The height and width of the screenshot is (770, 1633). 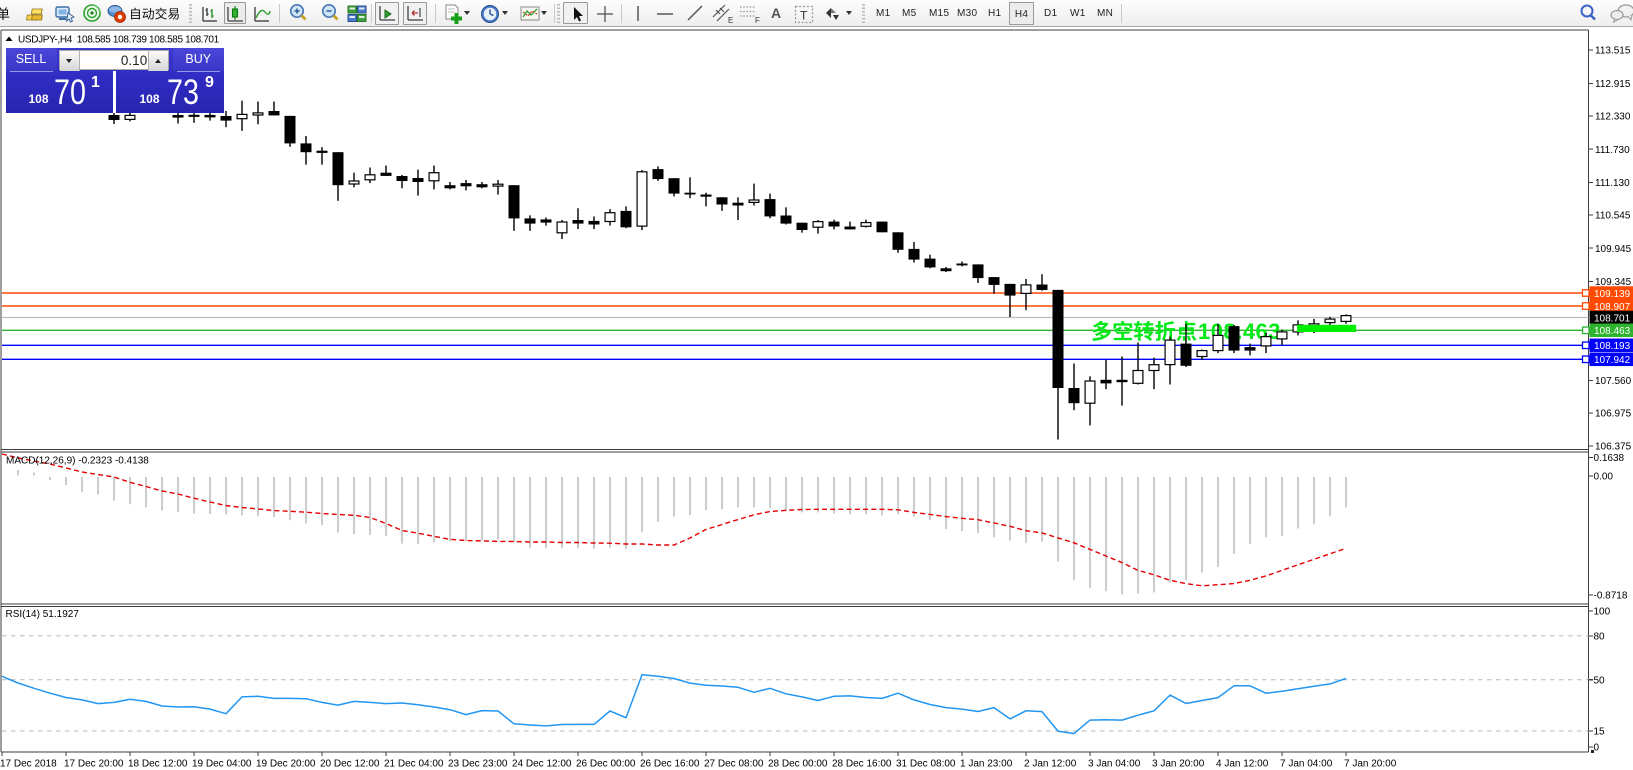 What do you see at coordinates (222, 764) in the screenshot?
I see `svg-text: 19 Dec 04:00` at bounding box center [222, 764].